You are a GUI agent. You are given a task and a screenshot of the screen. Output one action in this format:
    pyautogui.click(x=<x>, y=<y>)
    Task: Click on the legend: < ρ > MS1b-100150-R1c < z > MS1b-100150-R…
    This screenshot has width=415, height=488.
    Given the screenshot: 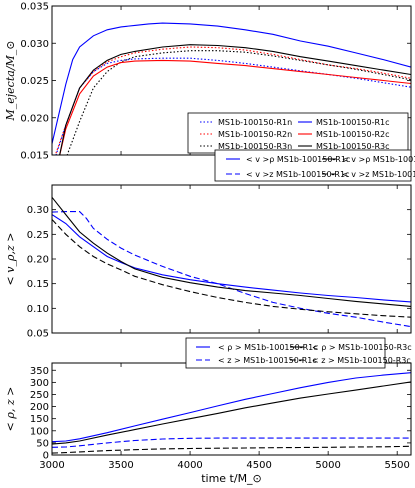 What is the action you would take?
    pyautogui.click(x=298, y=353)
    